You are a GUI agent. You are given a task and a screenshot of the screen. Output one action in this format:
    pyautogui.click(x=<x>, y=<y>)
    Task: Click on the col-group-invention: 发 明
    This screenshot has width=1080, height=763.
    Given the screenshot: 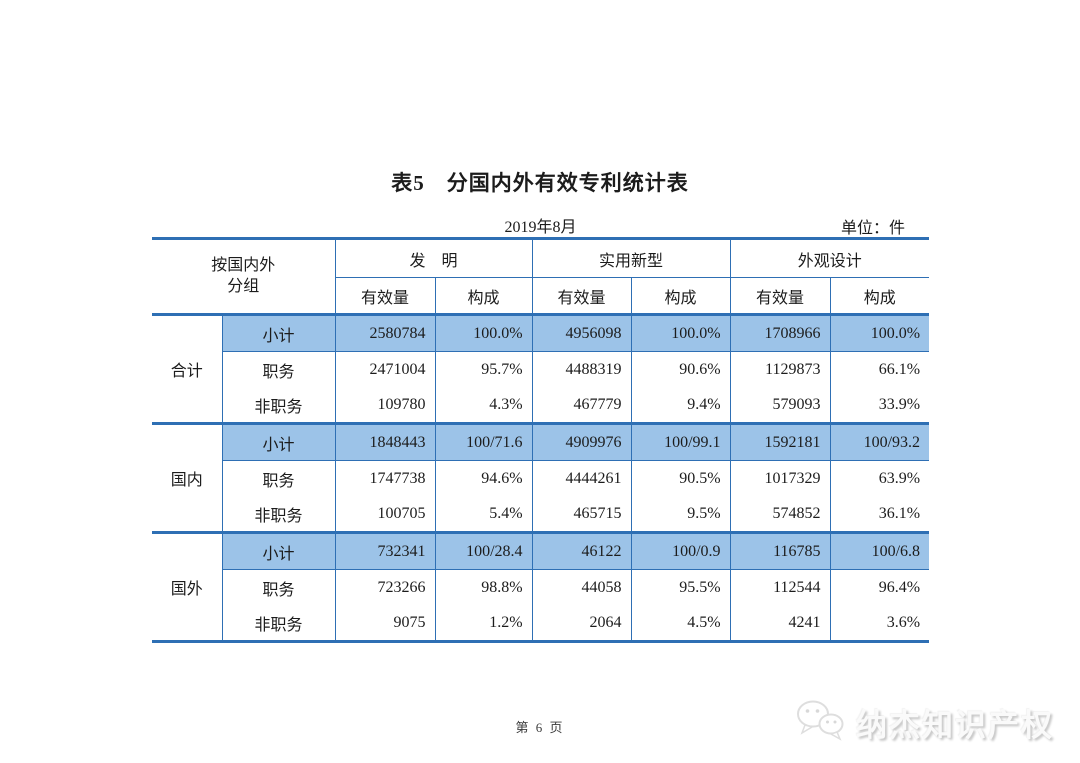 What is the action you would take?
    pyautogui.click(x=434, y=257)
    